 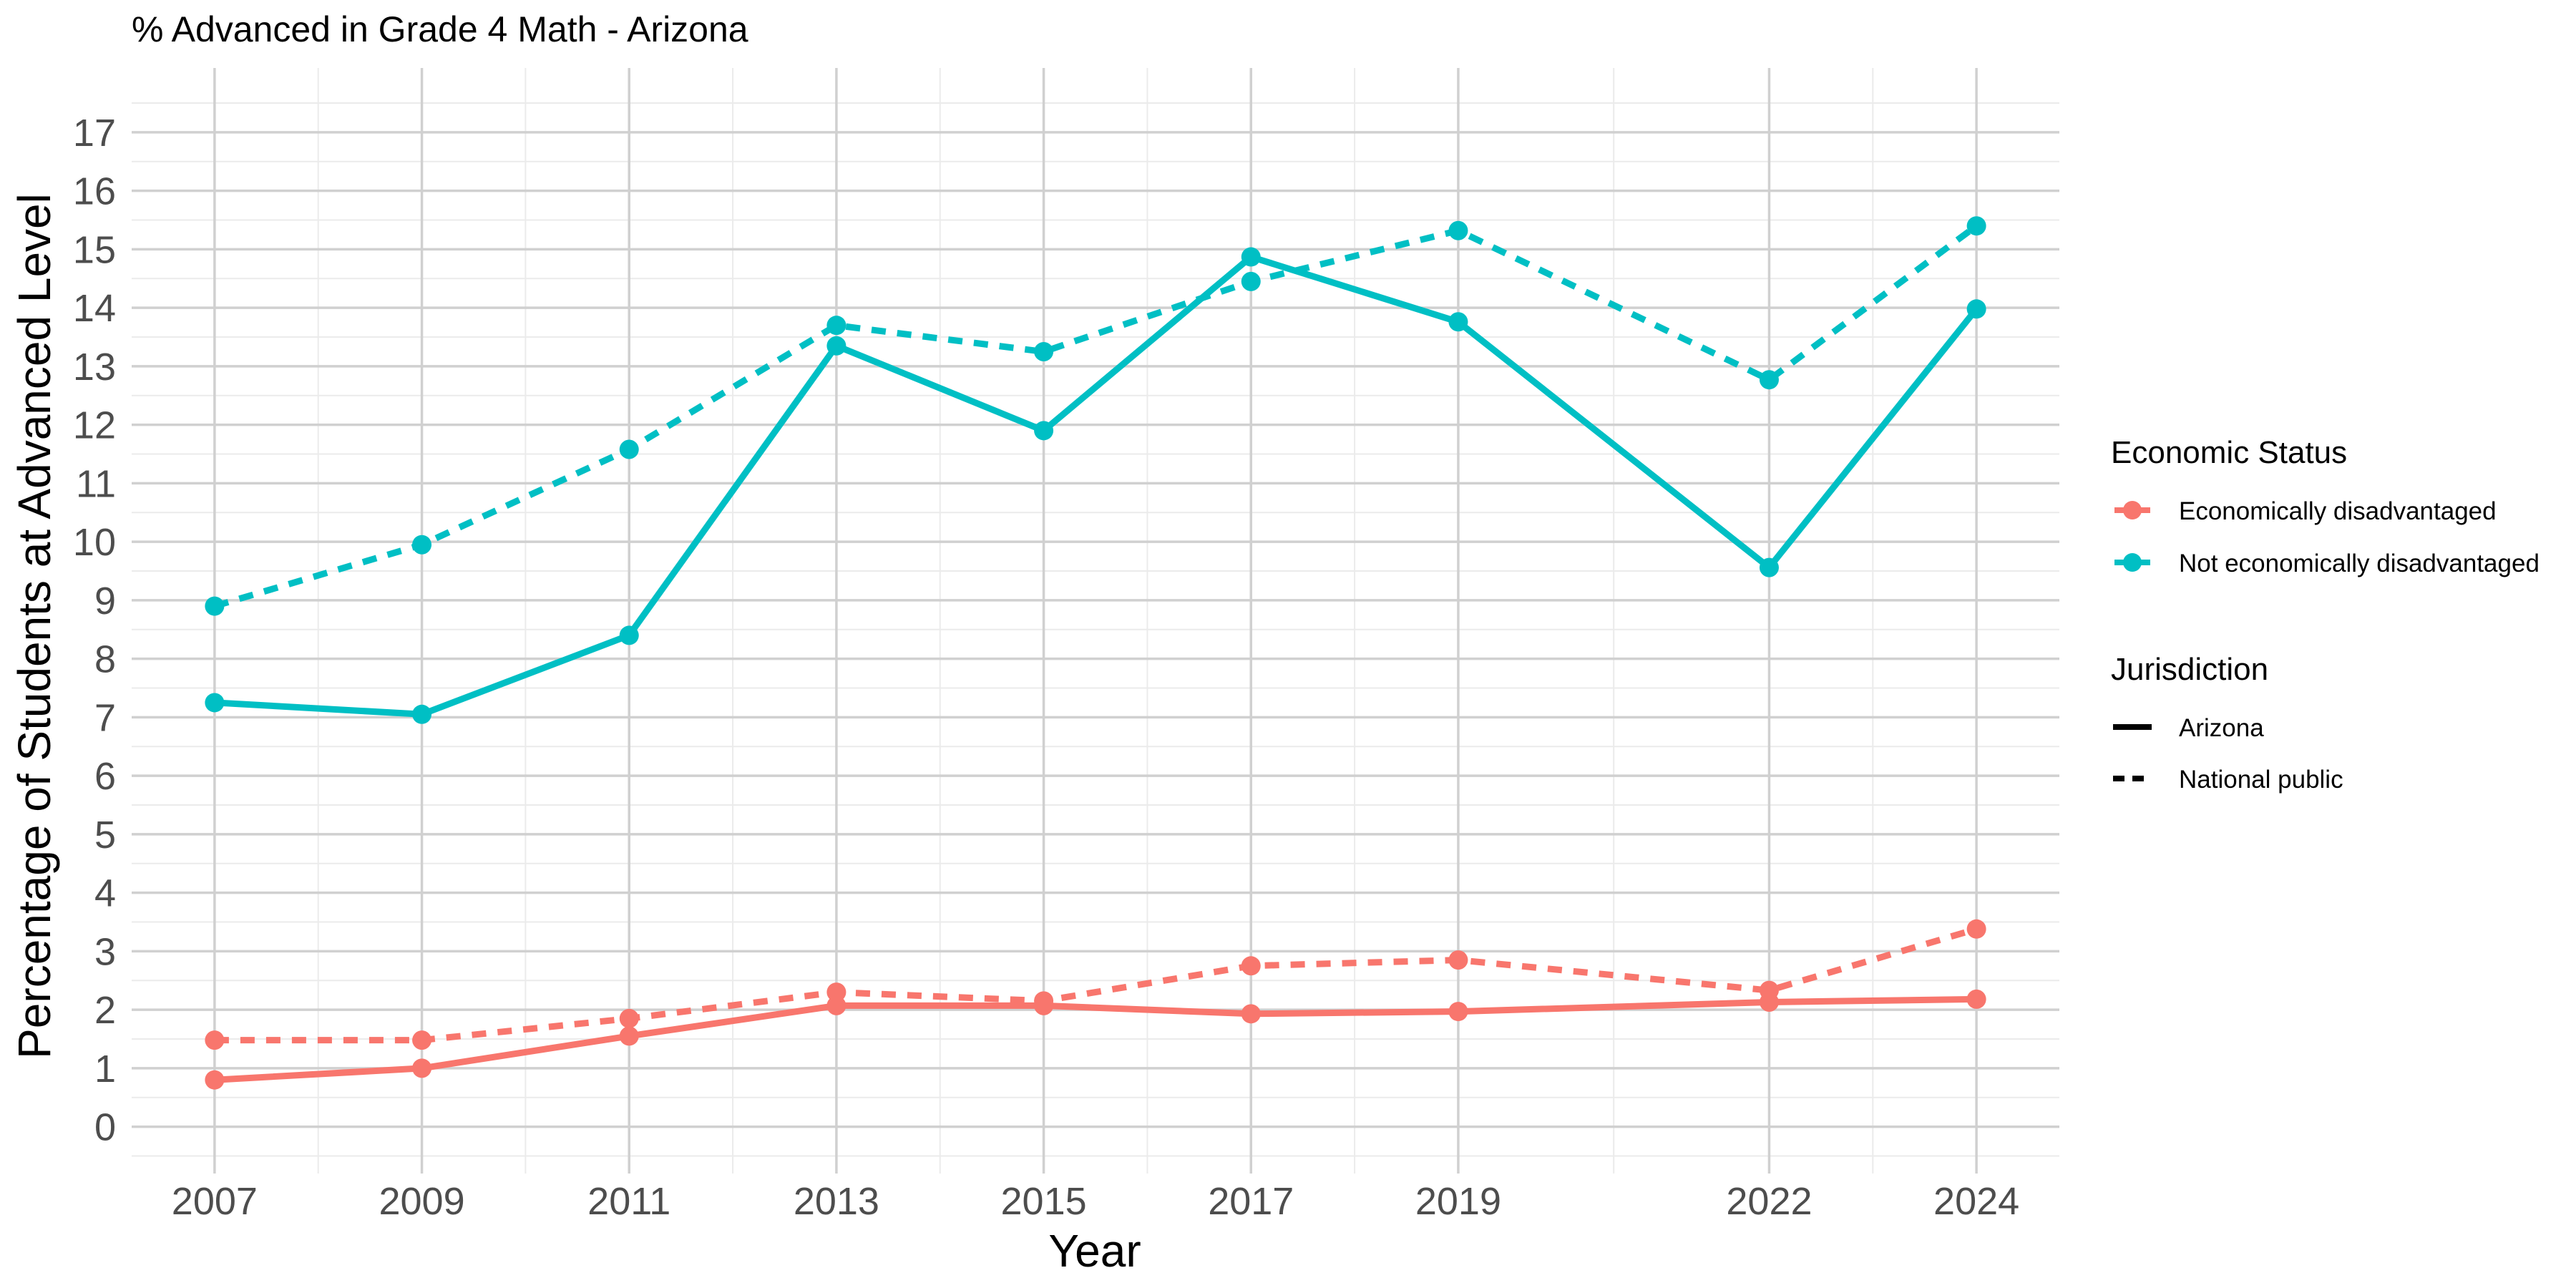 What do you see at coordinates (1769, 1201) in the screenshot?
I see `x-tick-label: 2022` at bounding box center [1769, 1201].